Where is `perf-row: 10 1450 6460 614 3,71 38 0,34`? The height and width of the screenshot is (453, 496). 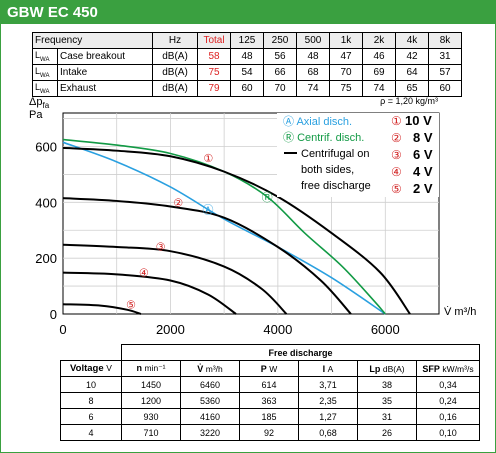
perf-row: 10 1450 6460 614 3,71 38 0,34 is located at coordinates (270, 384).